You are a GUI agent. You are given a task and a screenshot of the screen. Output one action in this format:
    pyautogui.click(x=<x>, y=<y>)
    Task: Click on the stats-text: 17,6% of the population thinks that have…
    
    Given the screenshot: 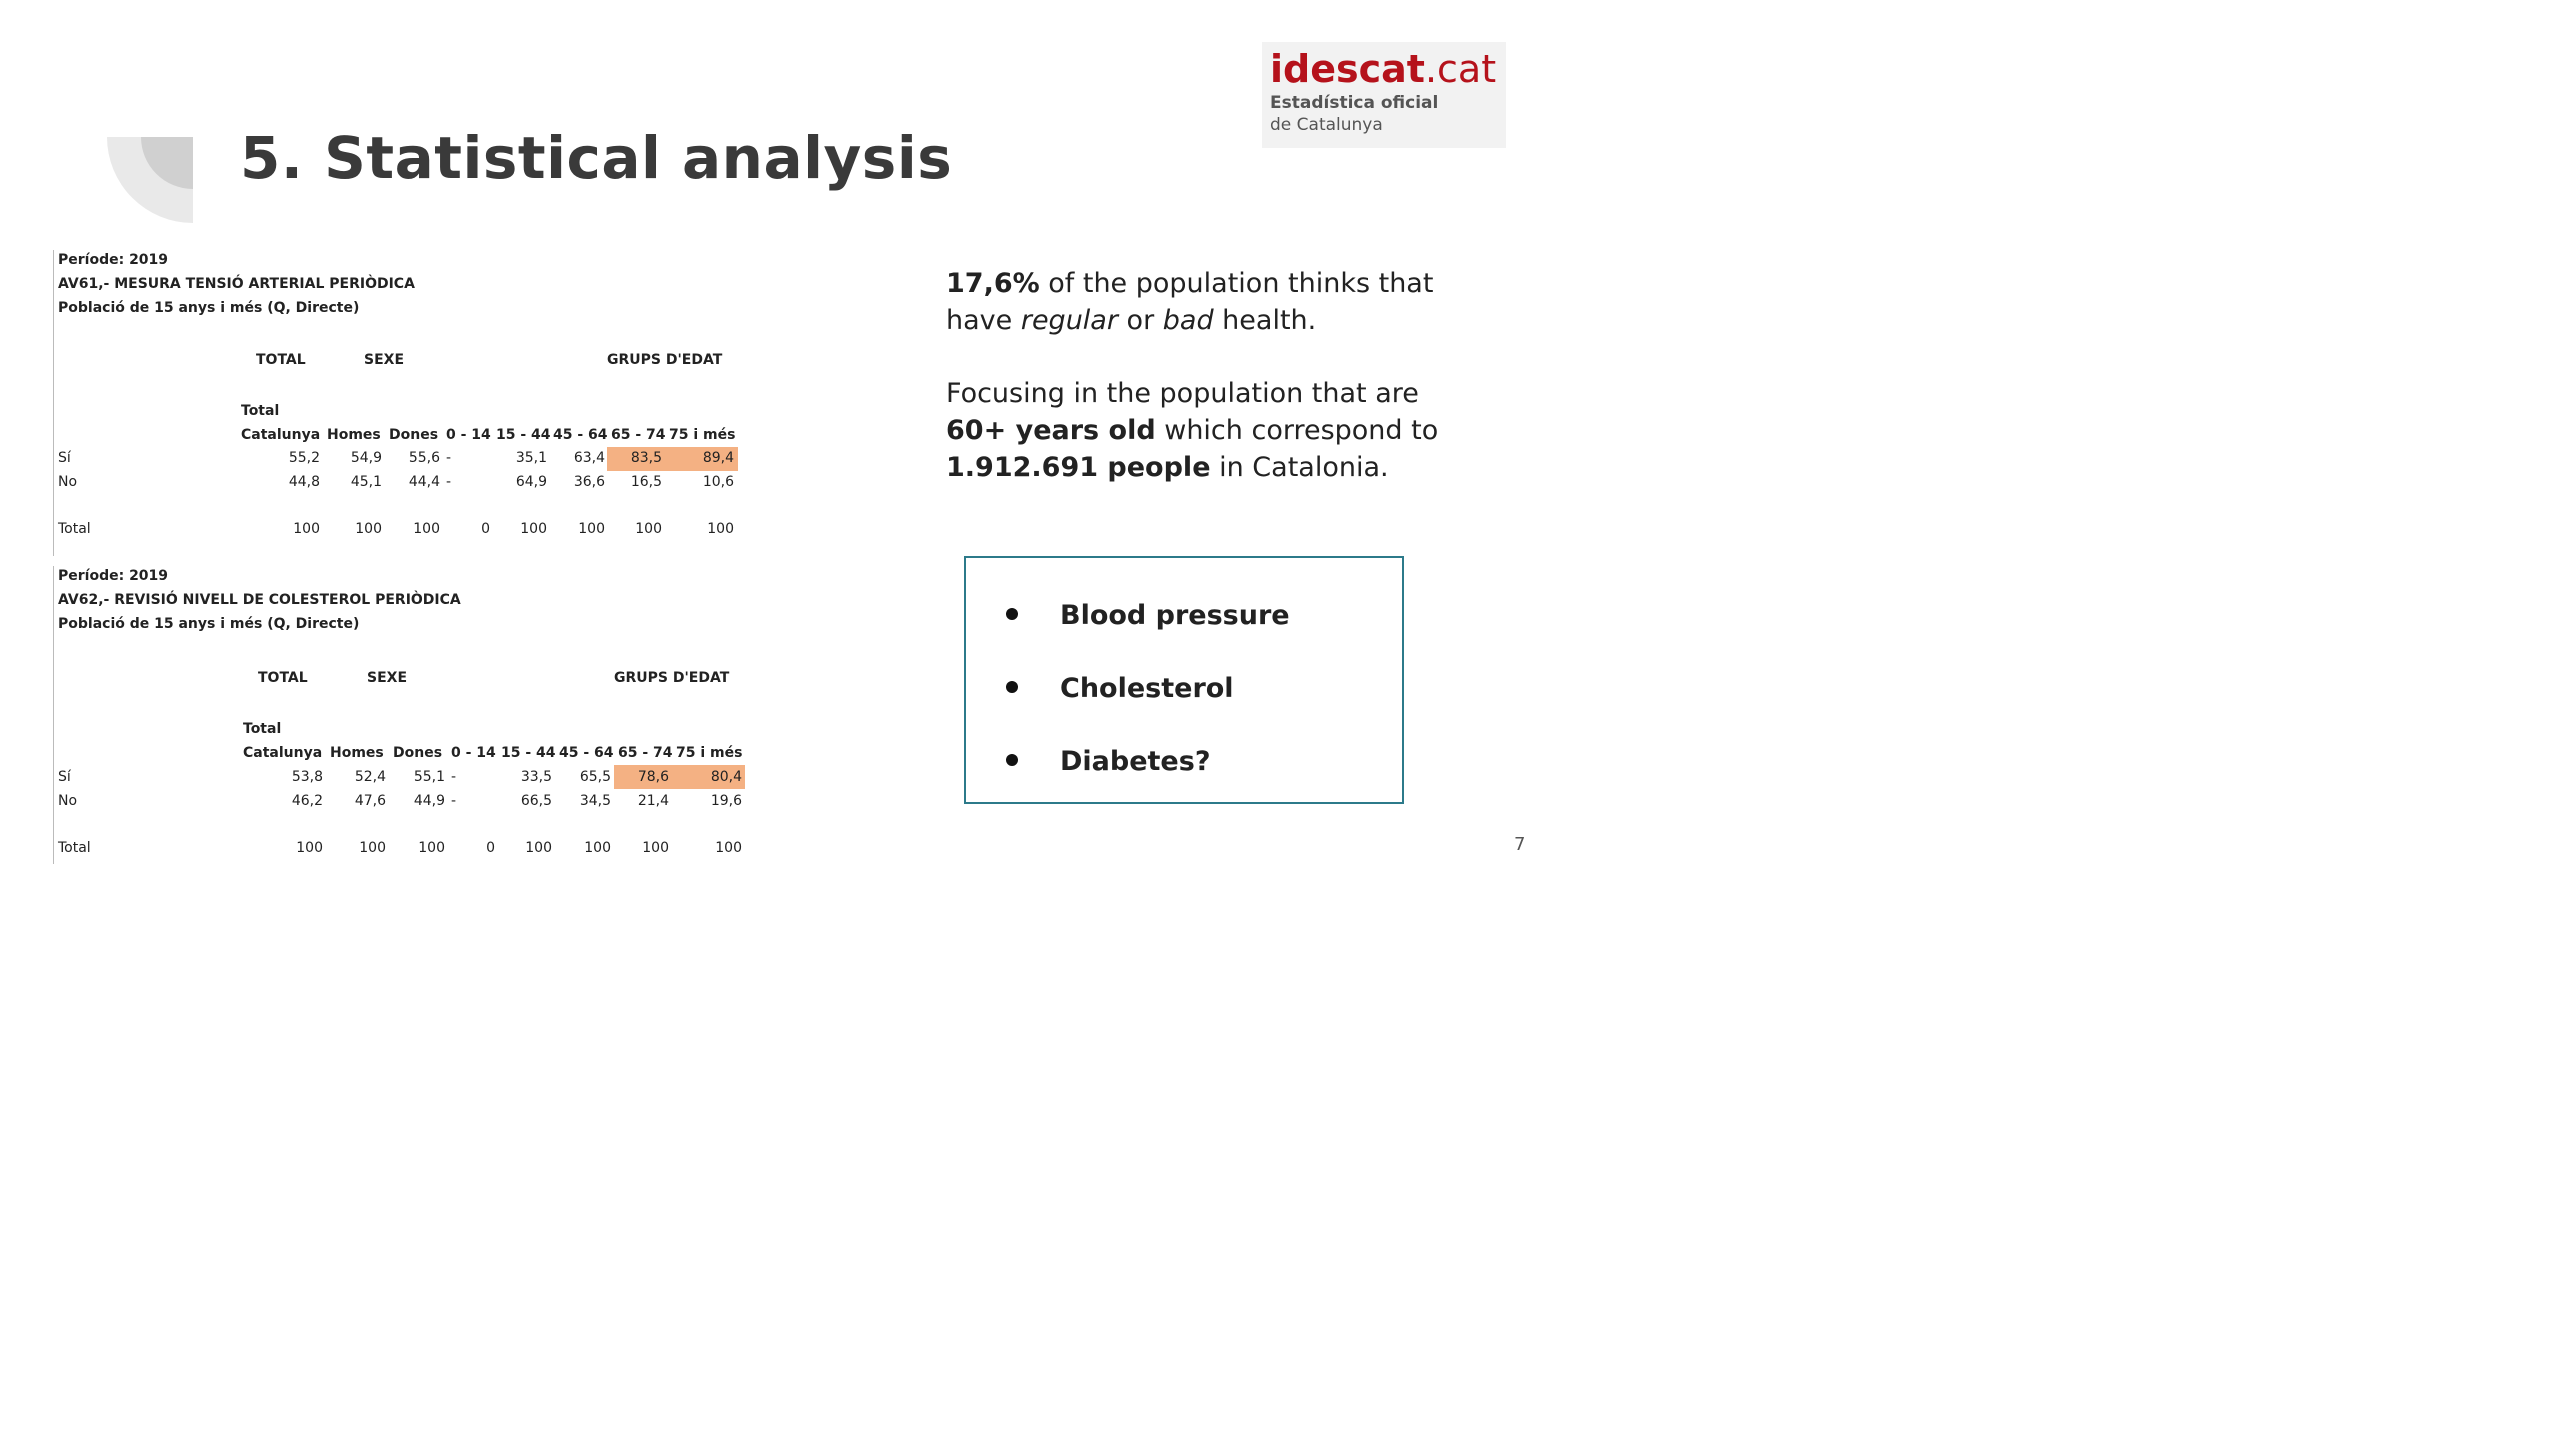 What is the action you would take?
    pyautogui.click(x=1206, y=375)
    